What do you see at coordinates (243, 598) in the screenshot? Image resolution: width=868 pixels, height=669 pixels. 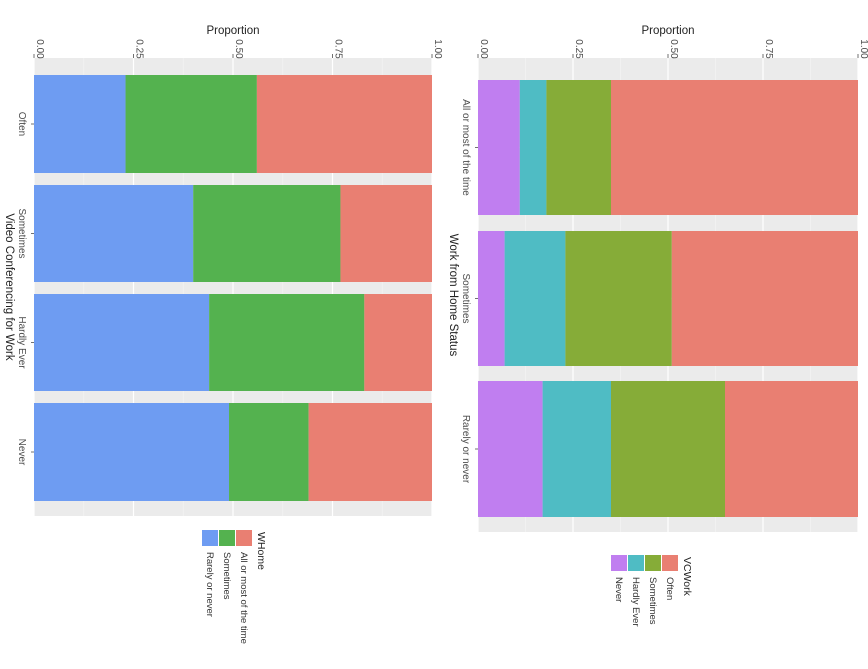 I see `legend-label: All or most of the time` at bounding box center [243, 598].